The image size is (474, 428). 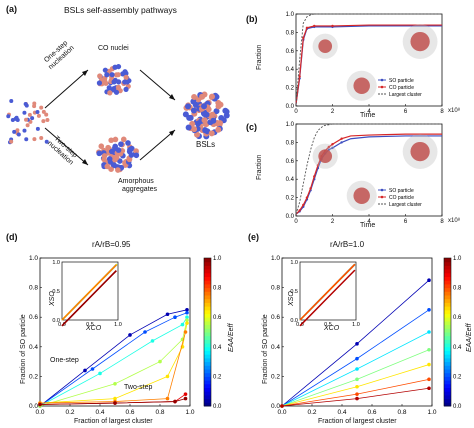 What do you see at coordinates (275, 406) in the screenshot?
I see `panel-e-ytick-label: 0.0` at bounding box center [275, 406].